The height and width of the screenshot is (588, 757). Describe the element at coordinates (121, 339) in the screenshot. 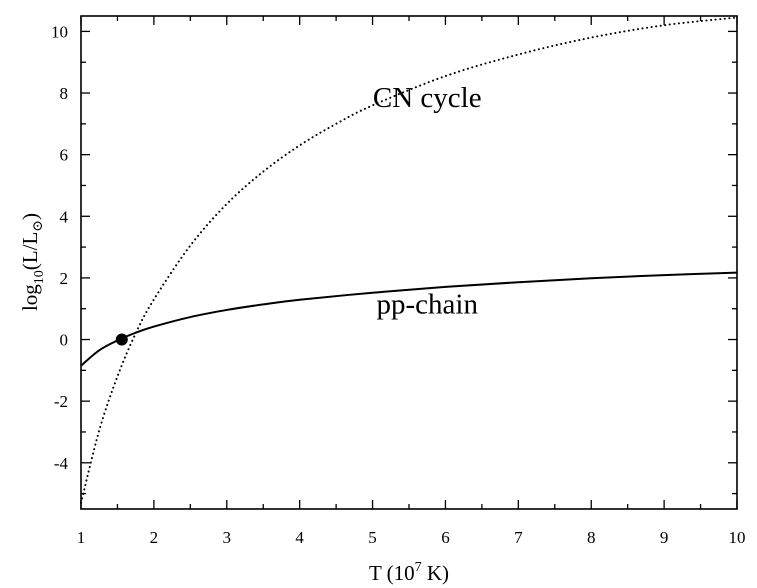

I see `equal-rate-point-marker` at that location.